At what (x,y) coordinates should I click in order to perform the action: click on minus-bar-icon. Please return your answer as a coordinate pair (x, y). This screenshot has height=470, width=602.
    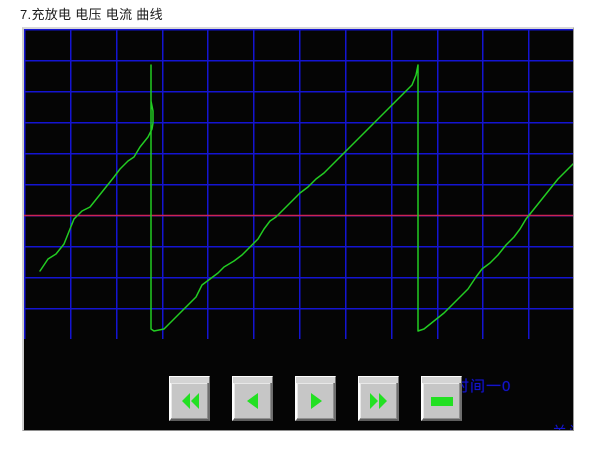
    Looking at the image, I should click on (441, 401).